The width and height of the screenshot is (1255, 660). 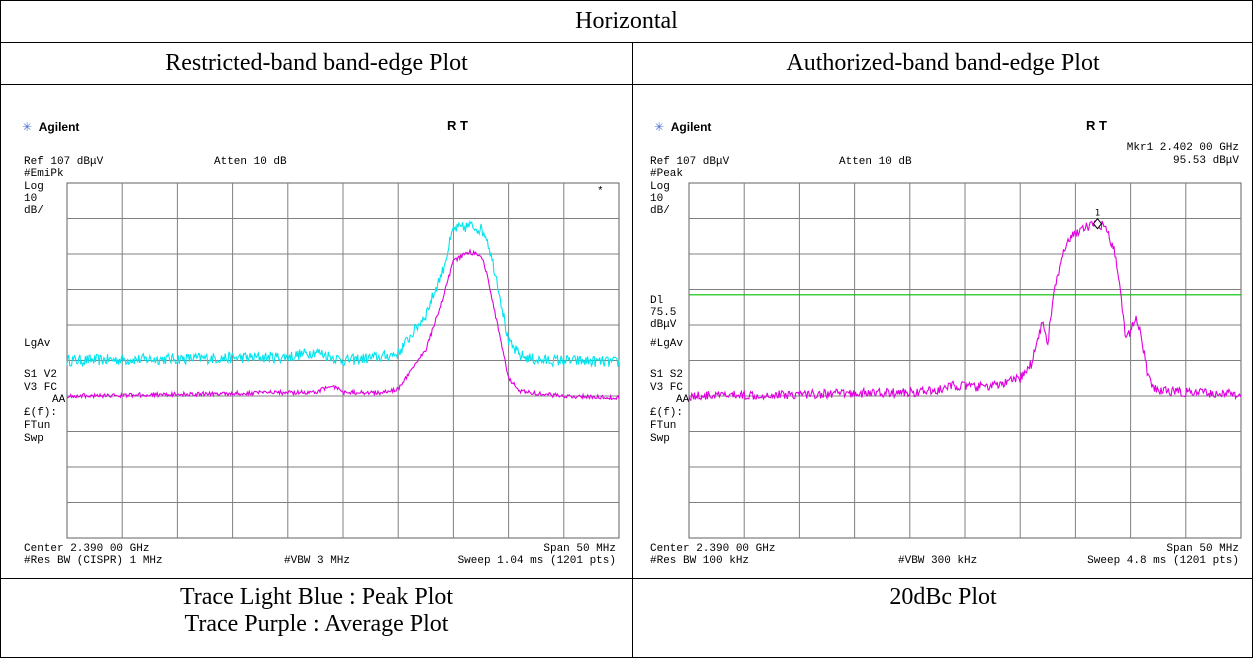 I want to click on right-aa: AA, so click(x=683, y=400).